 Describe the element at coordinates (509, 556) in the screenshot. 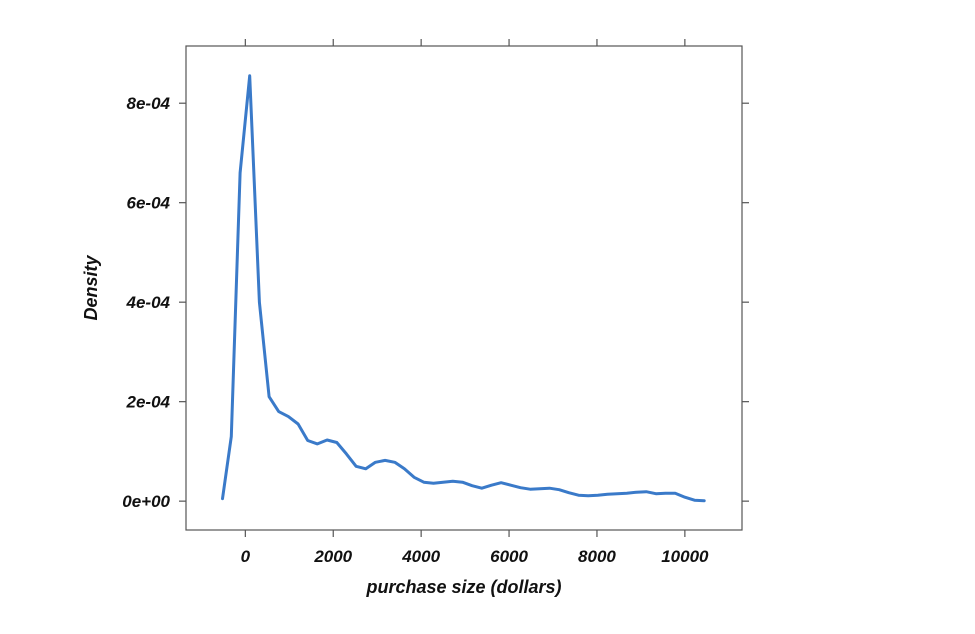

I see `x-tick-label: 6000` at that location.